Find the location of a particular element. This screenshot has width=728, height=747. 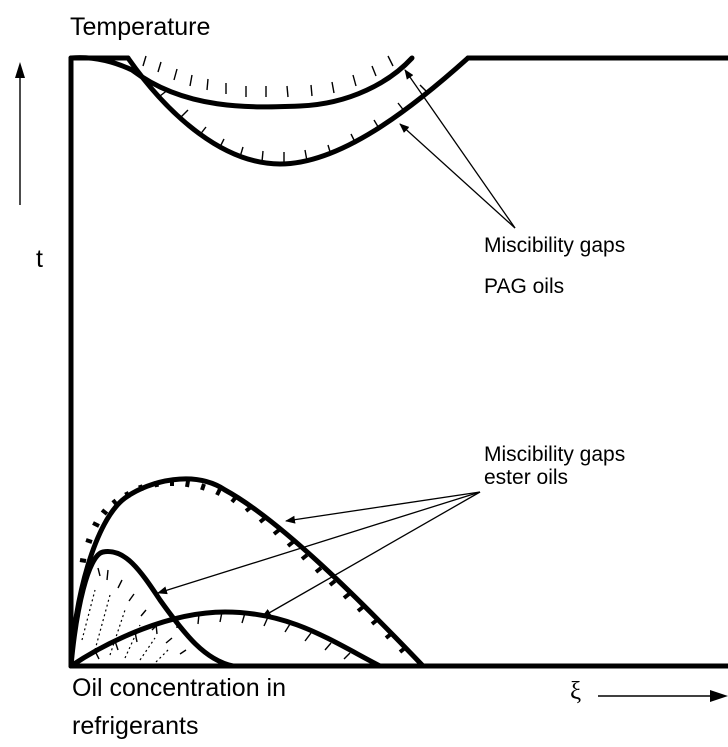

pag-gap-lower is located at coordinates (298, 111).